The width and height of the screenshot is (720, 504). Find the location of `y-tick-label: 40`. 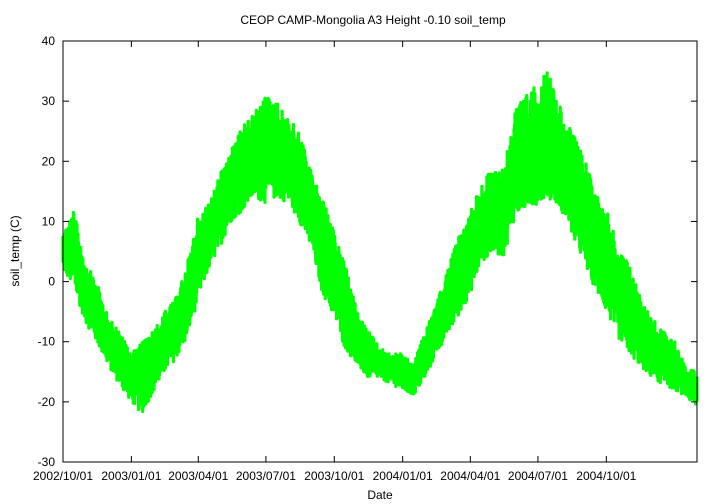

y-tick-label: 40 is located at coordinates (49, 41).